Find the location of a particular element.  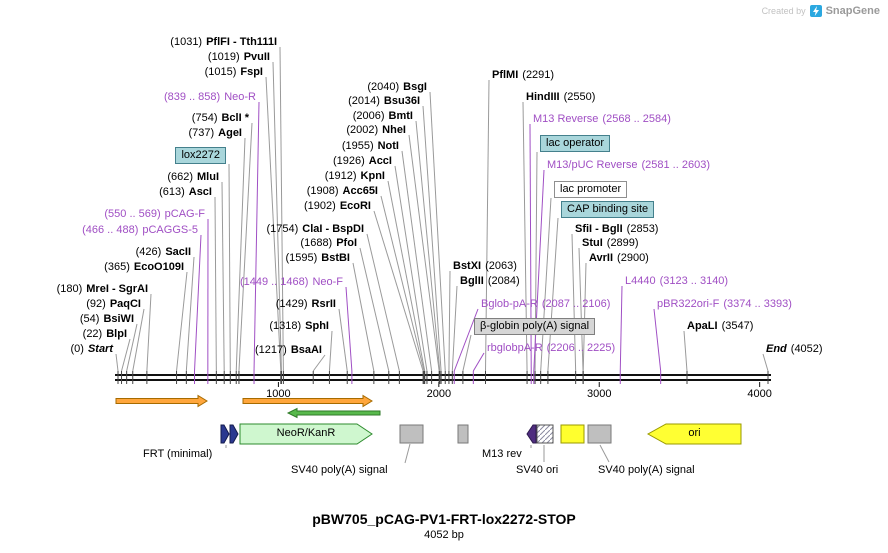

enzyme-site-label: (1912) KpnI is located at coordinates (355, 176).